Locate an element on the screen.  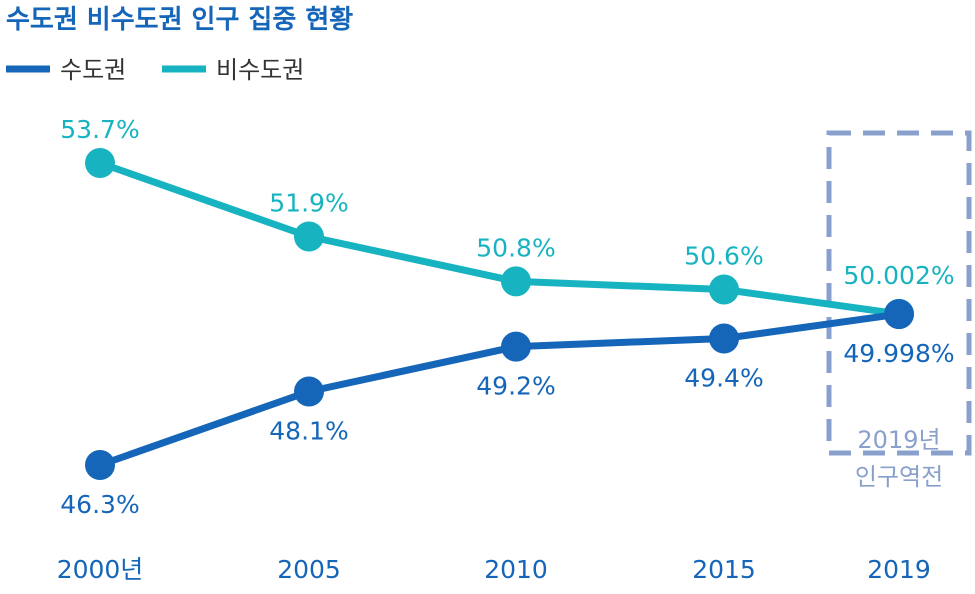
x-tick-label: 2019 is located at coordinates (899, 569).